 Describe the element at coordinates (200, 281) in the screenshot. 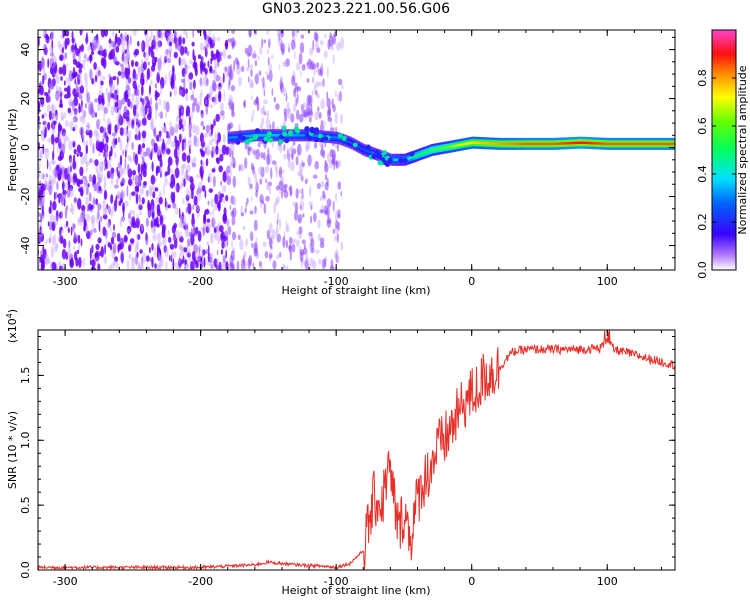

I see `x-tick-label: -200` at that location.